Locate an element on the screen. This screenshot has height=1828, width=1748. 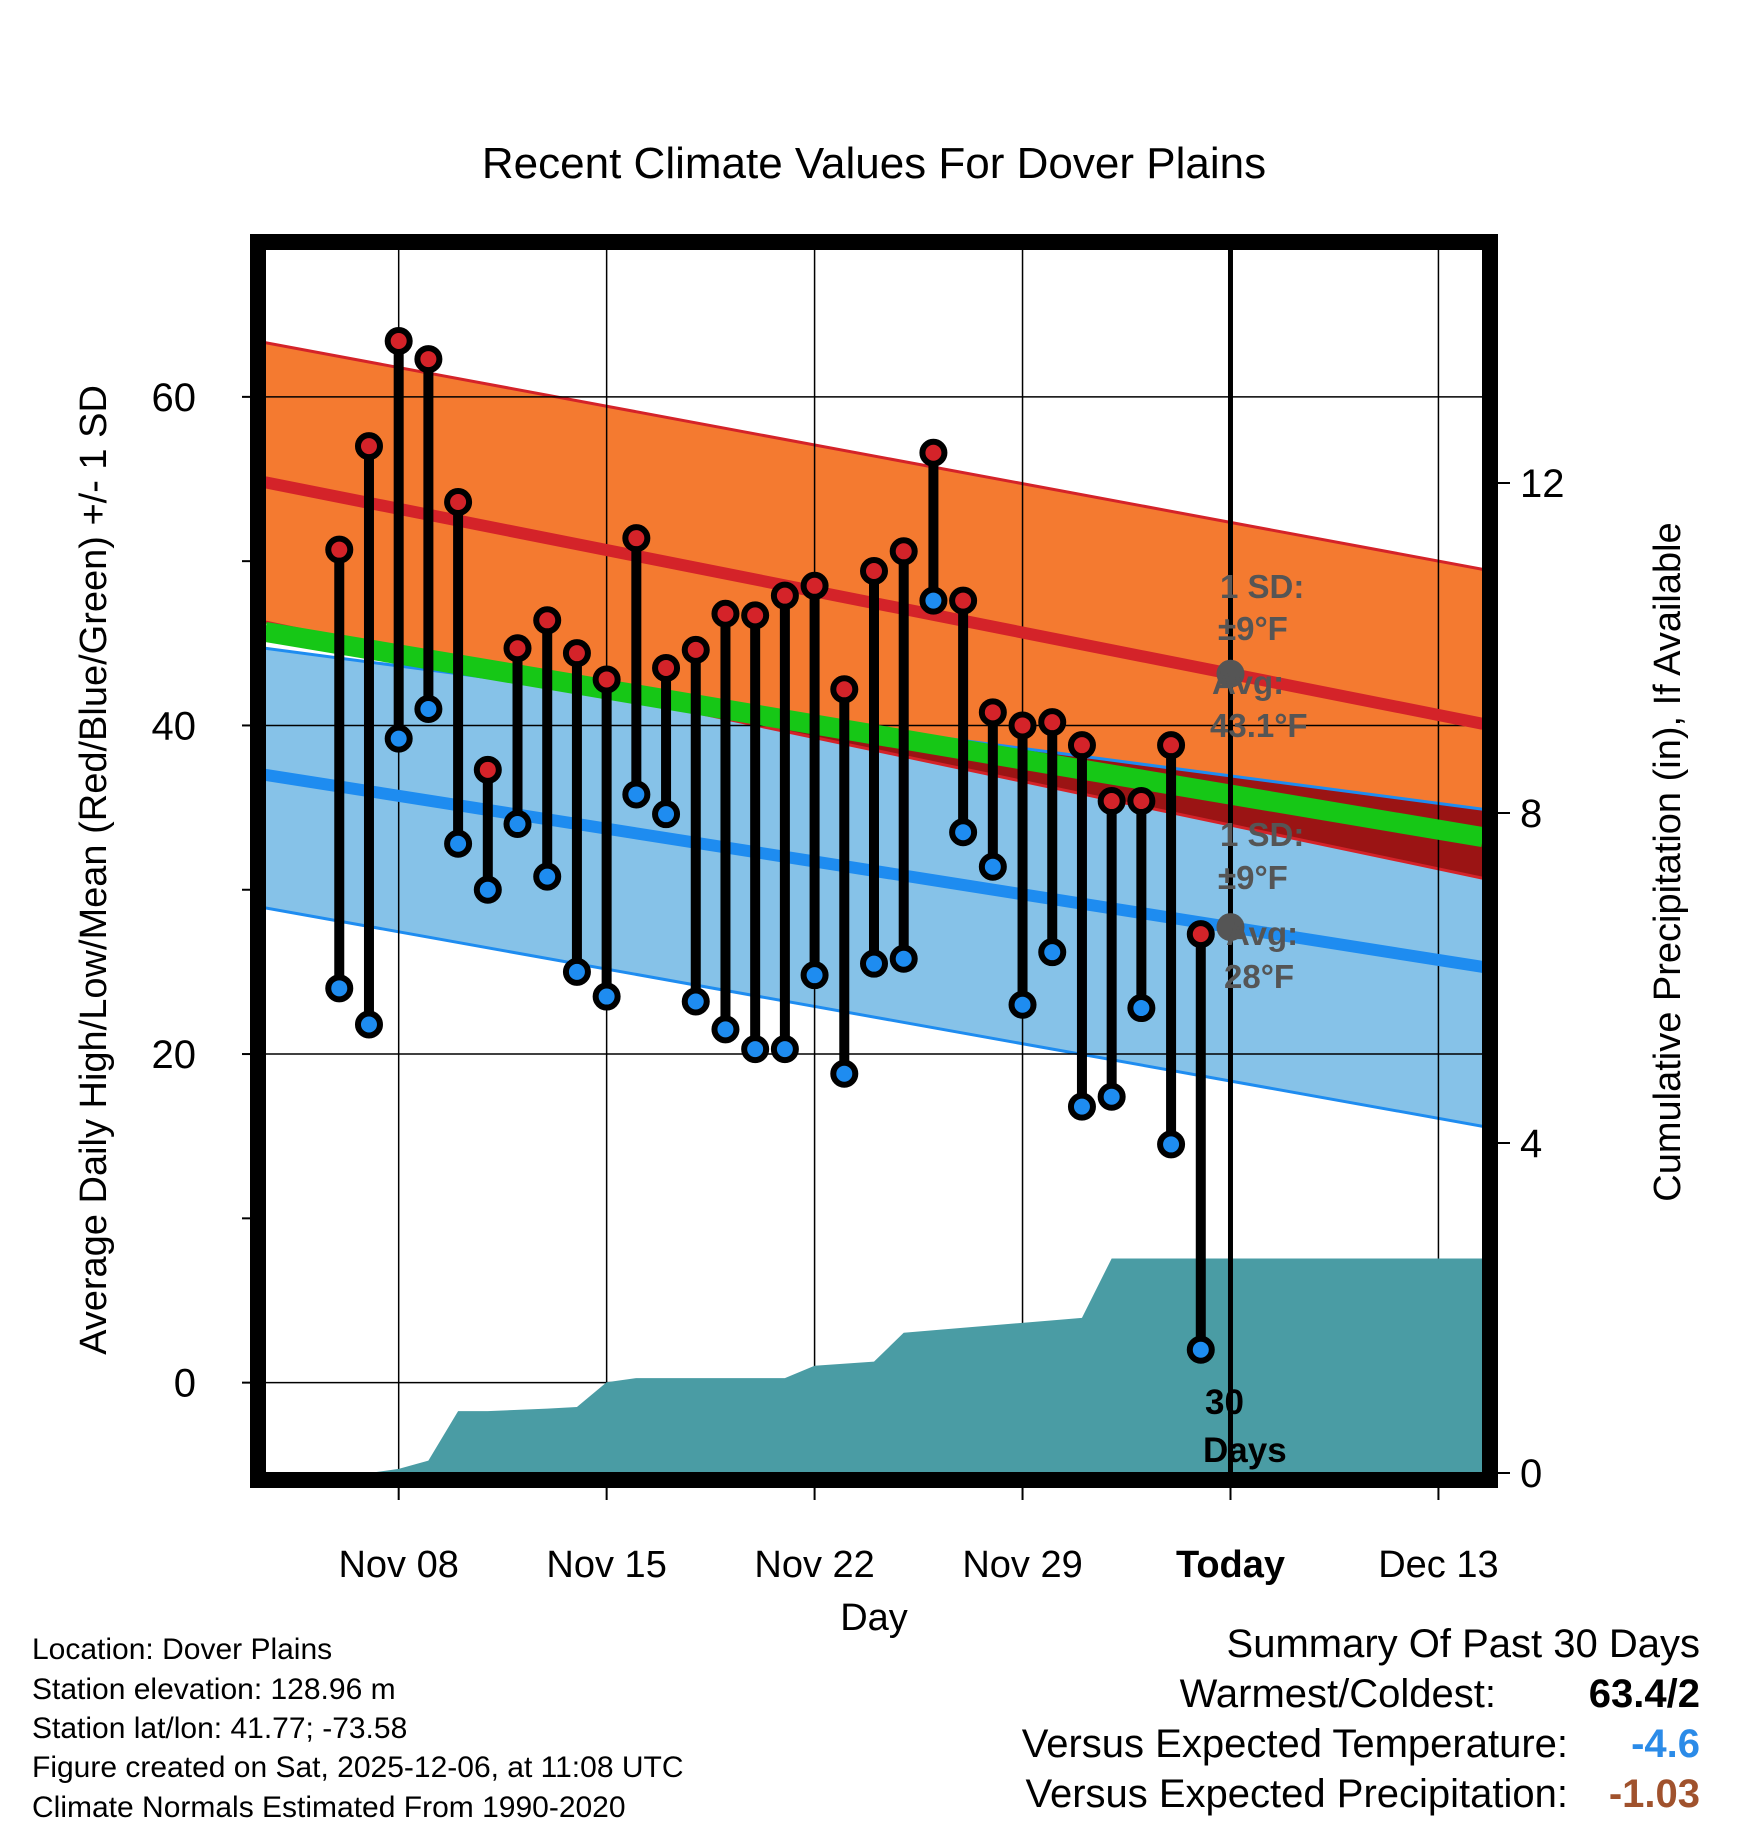
info-location: Location: Dover Plains is located at coordinates (182, 1649).